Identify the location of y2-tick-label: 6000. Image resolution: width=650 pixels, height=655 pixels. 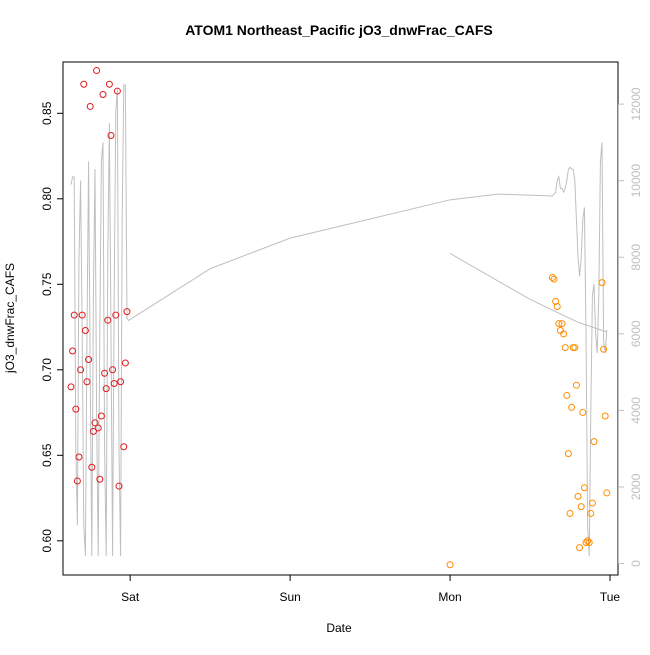
(636, 333).